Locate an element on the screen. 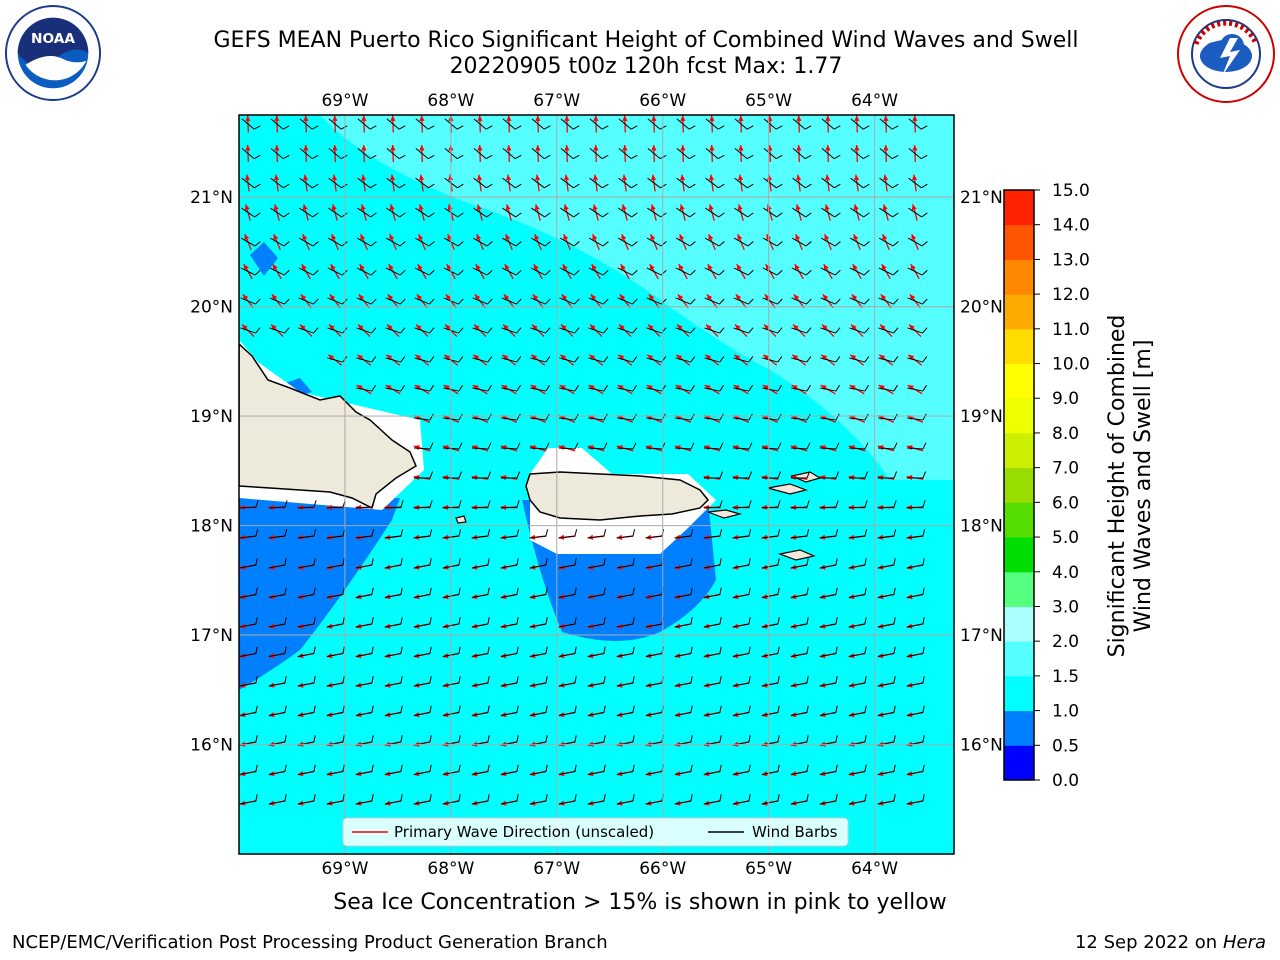  lon-tick-top: 67°W is located at coordinates (556, 101).